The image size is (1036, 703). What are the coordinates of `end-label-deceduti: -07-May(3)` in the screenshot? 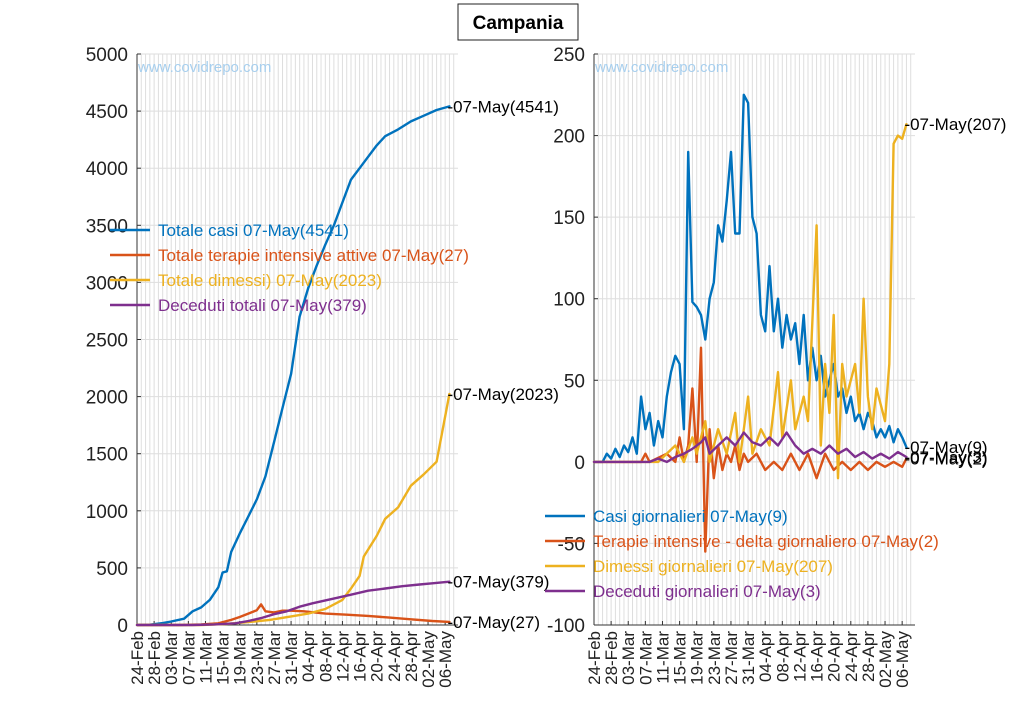 It's located at (945, 457).